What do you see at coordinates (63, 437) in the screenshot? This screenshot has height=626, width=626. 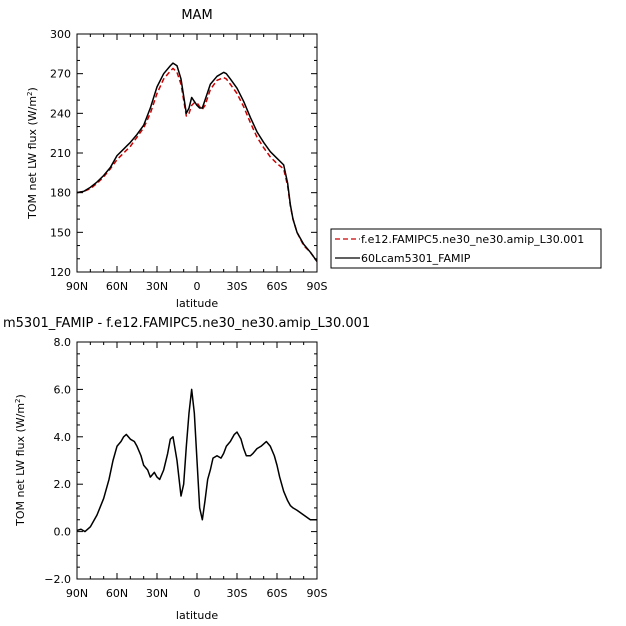 I see `bottom-y-tick-label: 4.0` at bounding box center [63, 437].